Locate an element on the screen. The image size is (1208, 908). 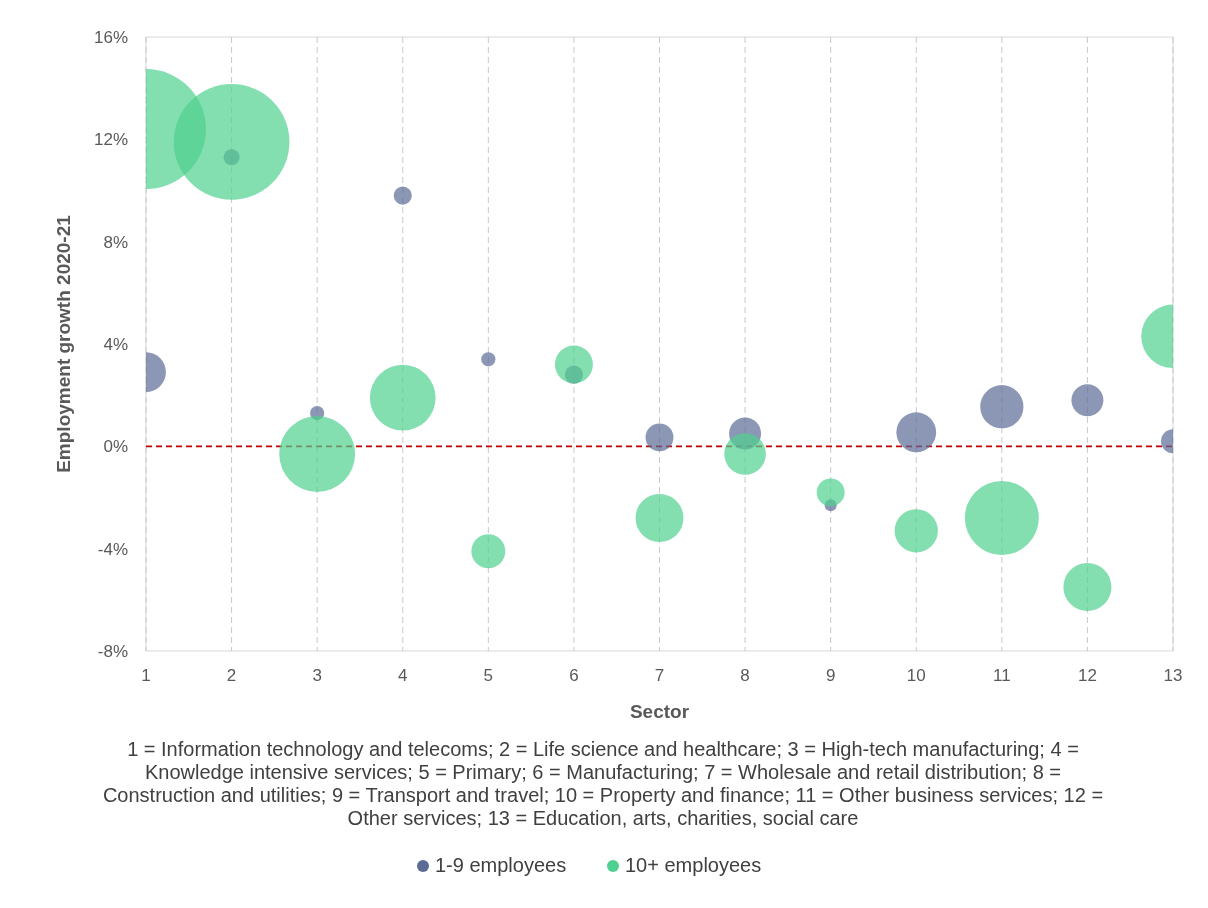
x-tick-label: 12 is located at coordinates (1087, 675).